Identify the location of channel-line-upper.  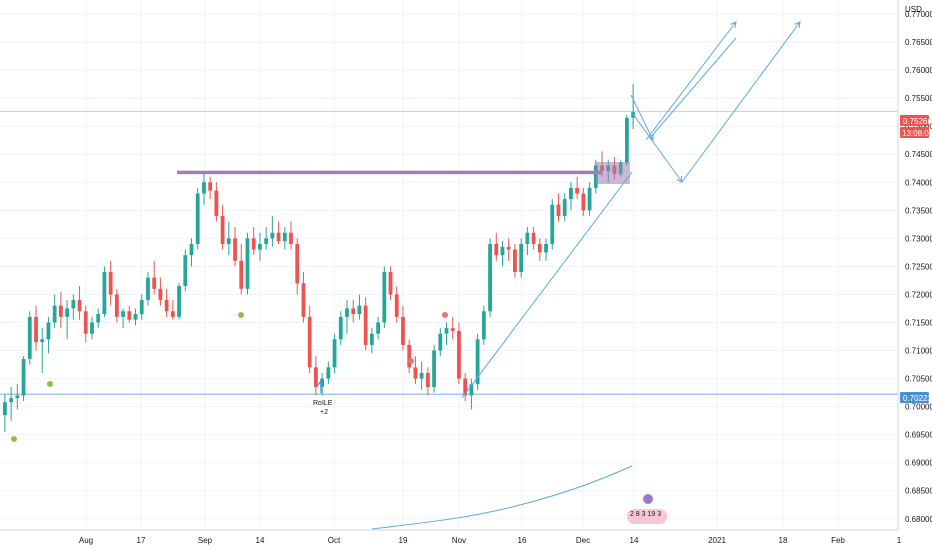
(691, 81).